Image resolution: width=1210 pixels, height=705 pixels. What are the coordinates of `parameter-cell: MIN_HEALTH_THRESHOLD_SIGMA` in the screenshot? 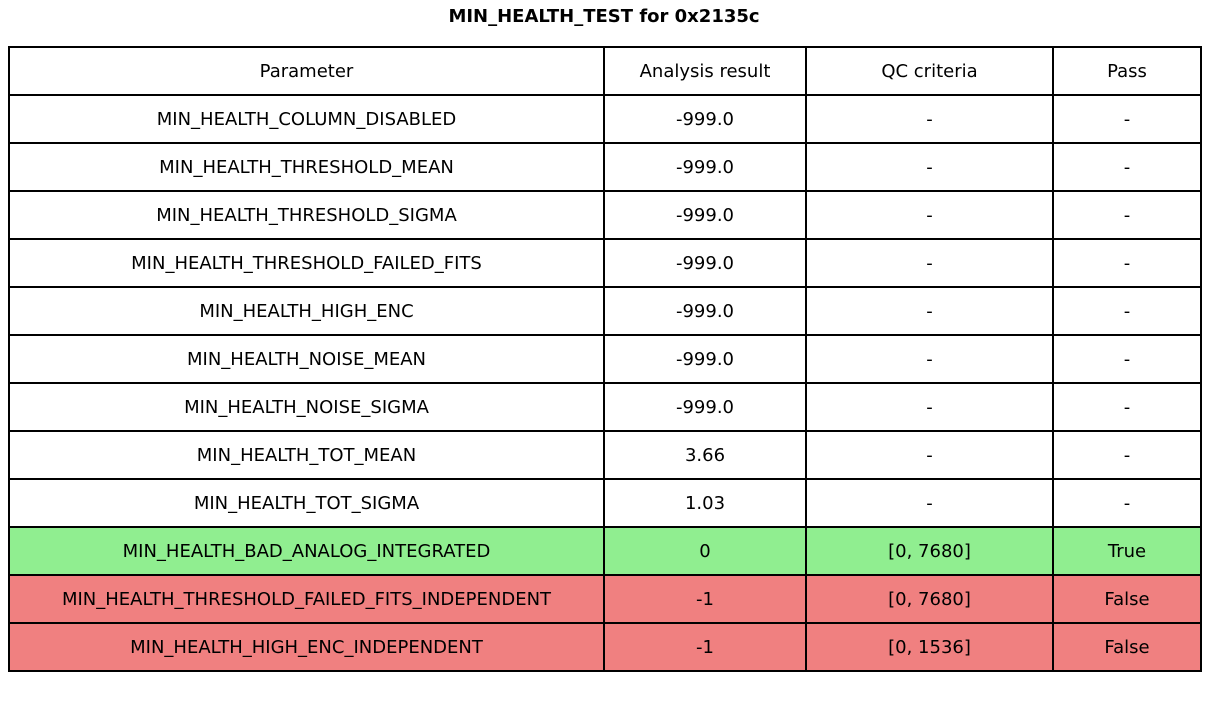 It's located at (306, 215).